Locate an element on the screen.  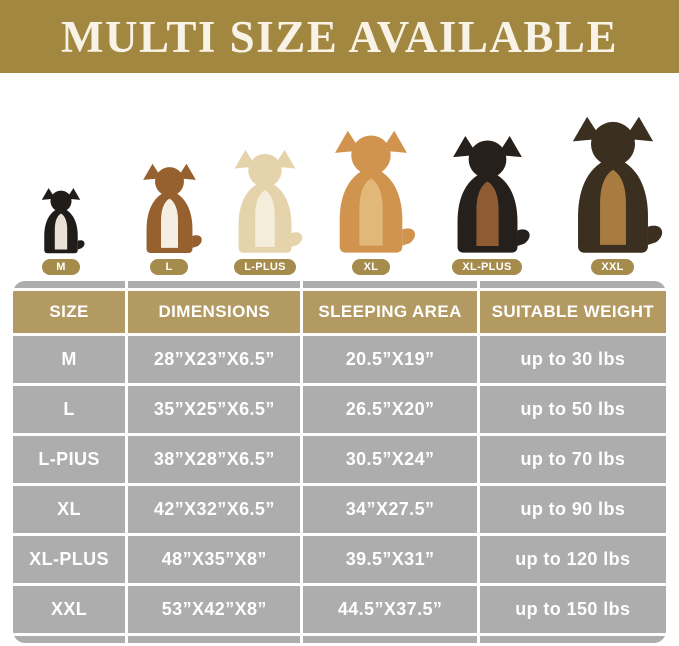
page-title: MULTI SIZE AVAILABLE is located at coordinates (339, 36).